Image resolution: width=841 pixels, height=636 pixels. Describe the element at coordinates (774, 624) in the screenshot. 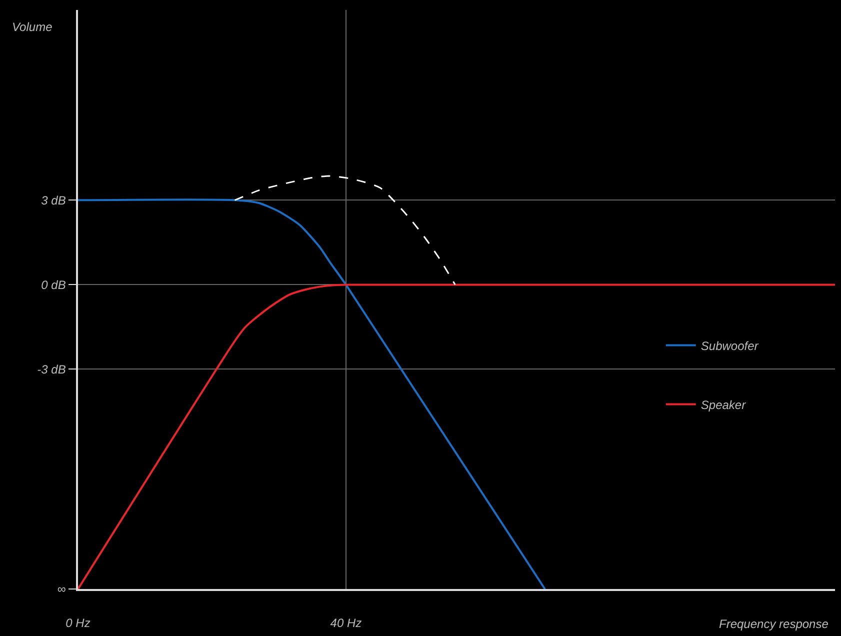

I see `x-axis-title: Frequency response` at that location.